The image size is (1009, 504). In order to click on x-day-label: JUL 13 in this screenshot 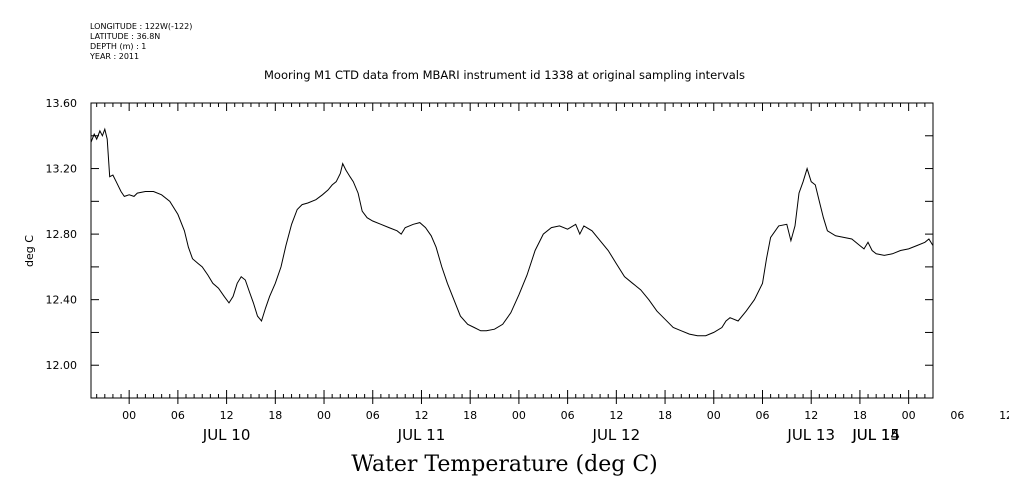, I will do `click(810, 435)`.